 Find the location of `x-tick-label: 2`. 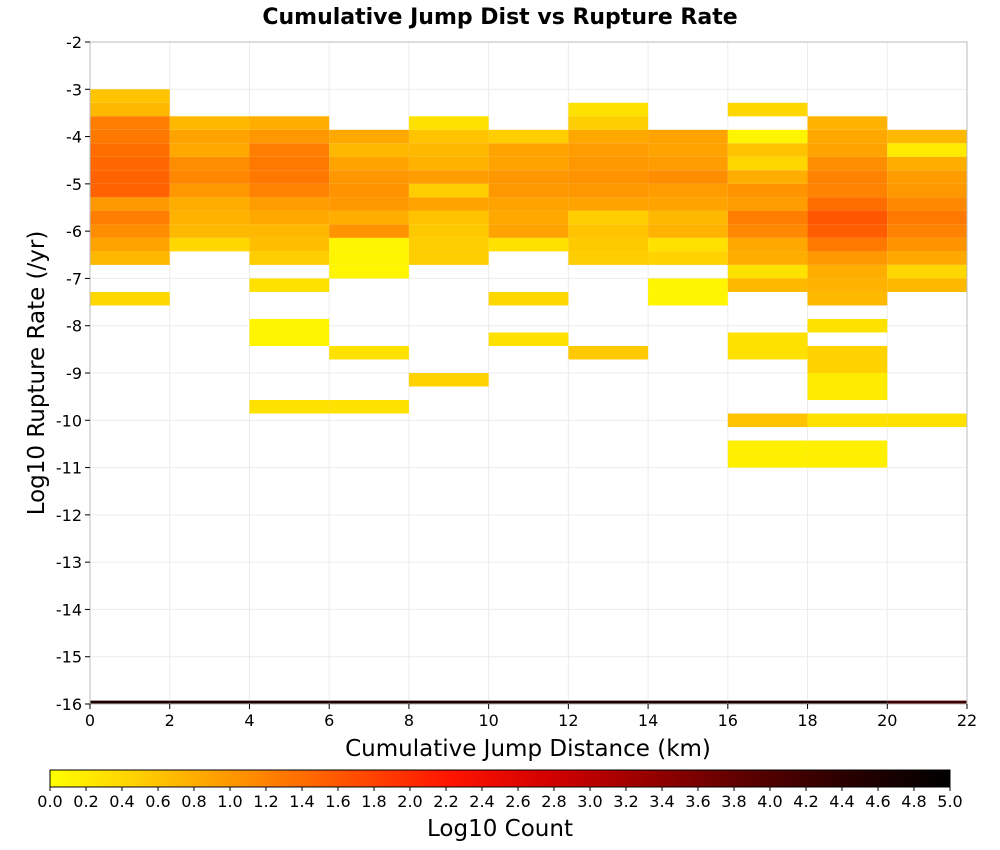

x-tick-label: 2 is located at coordinates (170, 720).